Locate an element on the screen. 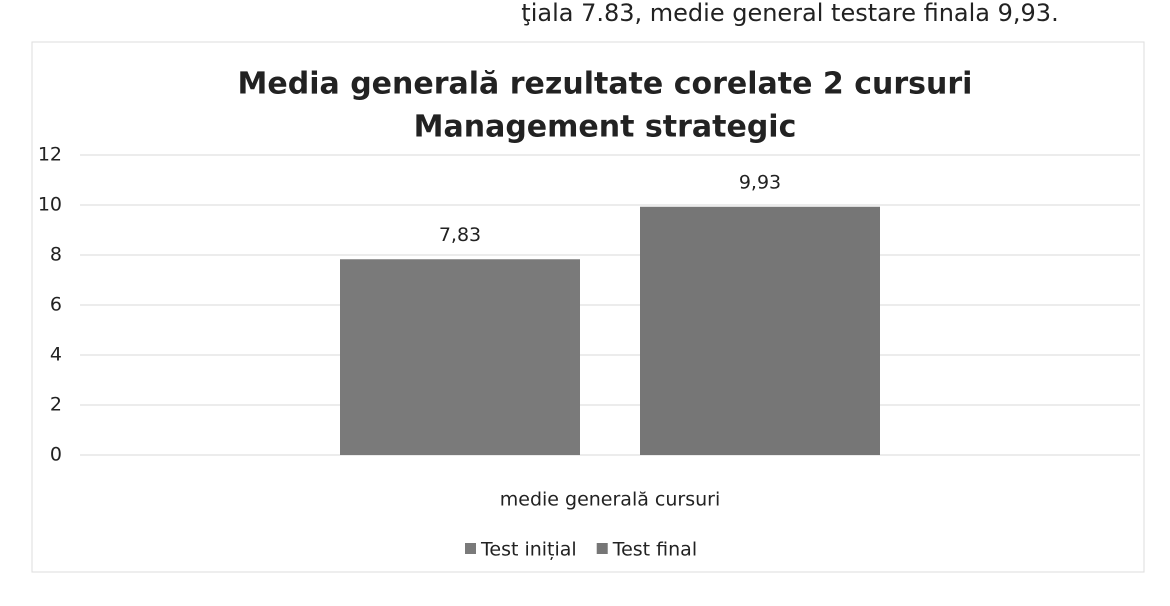  y-tick-label: 10 is located at coordinates (50, 205).